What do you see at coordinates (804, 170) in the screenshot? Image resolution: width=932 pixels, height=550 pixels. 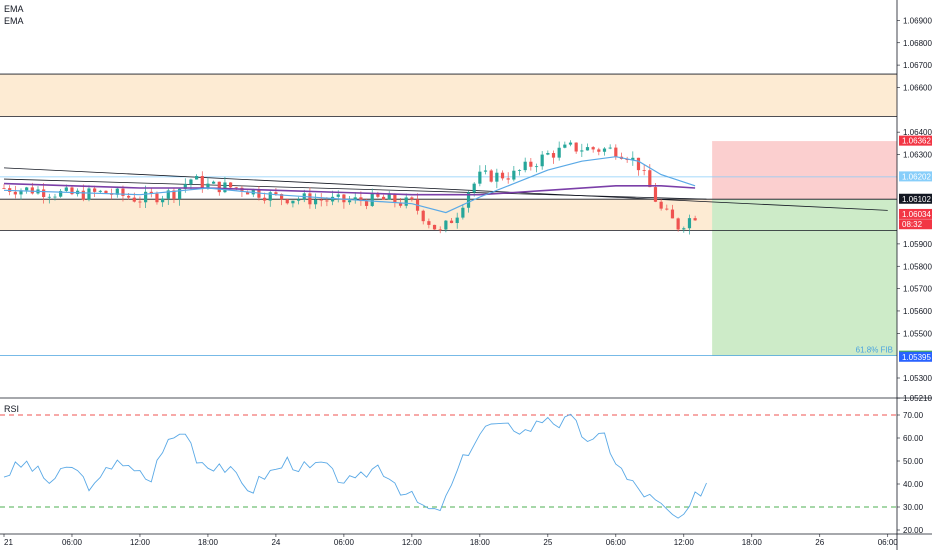 I see `stop-loss-zone` at bounding box center [804, 170].